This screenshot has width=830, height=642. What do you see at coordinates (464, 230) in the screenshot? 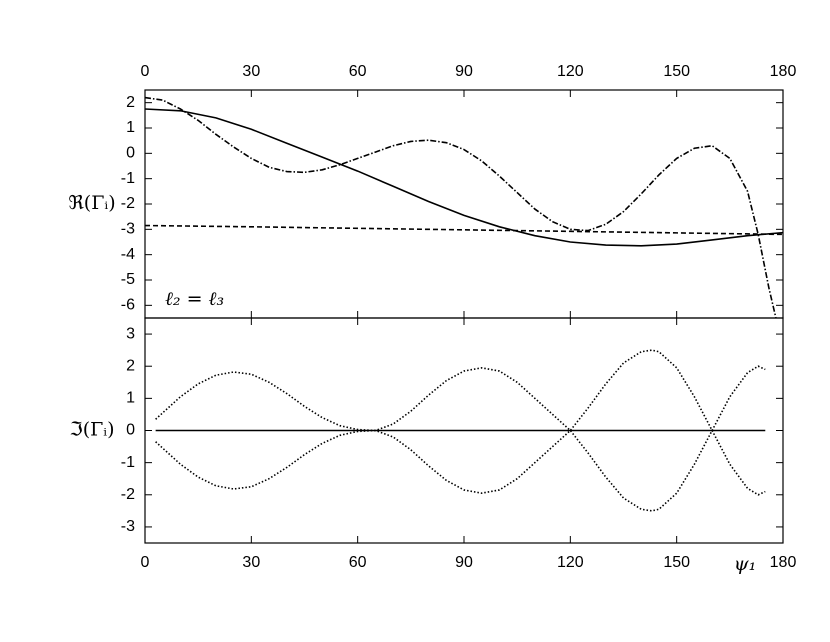
I see `series-line` at bounding box center [464, 230].